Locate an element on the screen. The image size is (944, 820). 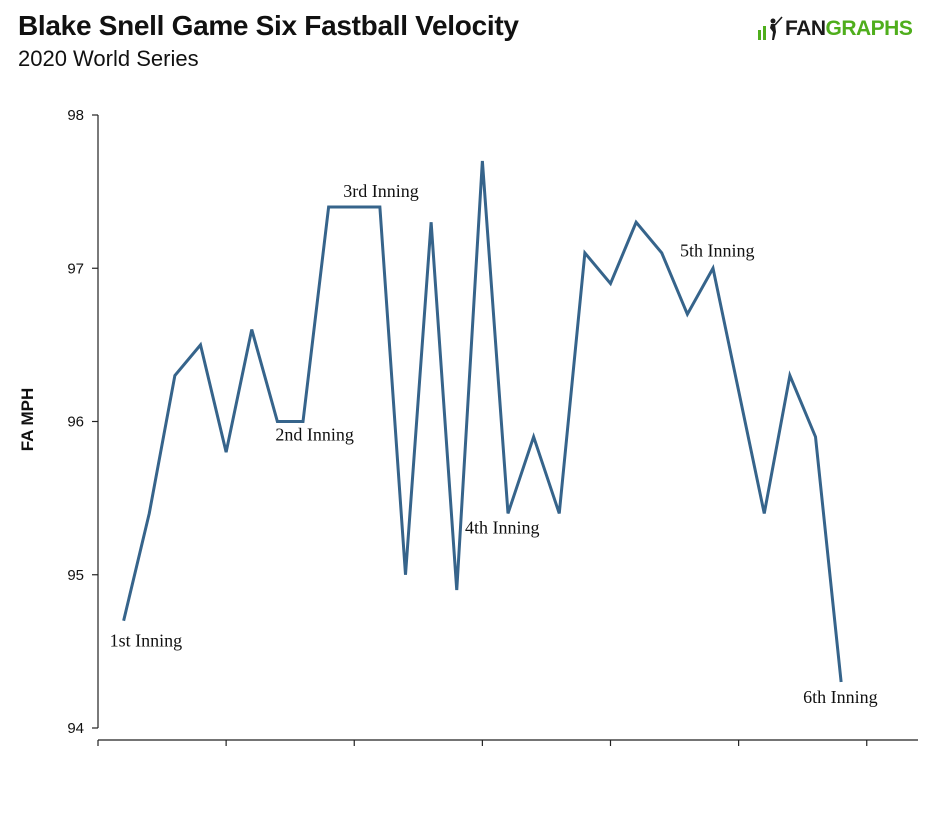
y-axis-label: FA MPH is located at coordinates (27, 420).